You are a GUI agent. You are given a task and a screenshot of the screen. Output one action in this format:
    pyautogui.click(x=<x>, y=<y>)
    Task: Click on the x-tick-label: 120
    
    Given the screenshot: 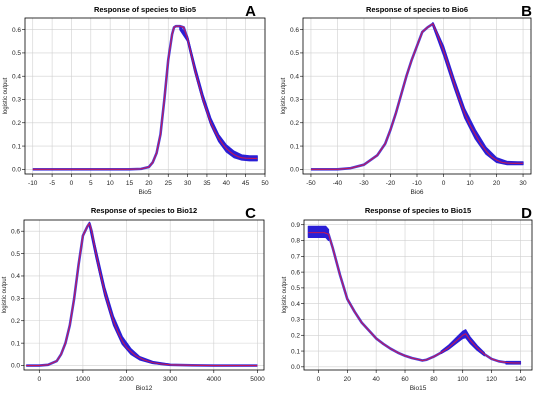 What is the action you would take?
    pyautogui.click(x=491, y=379)
    